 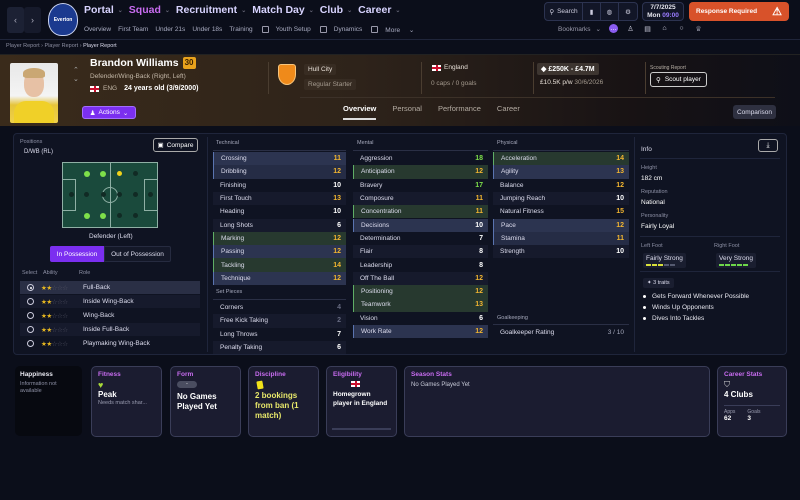 What do you see at coordinates (407, 108) in the screenshot?
I see `tab-personal: Personal` at bounding box center [407, 108].